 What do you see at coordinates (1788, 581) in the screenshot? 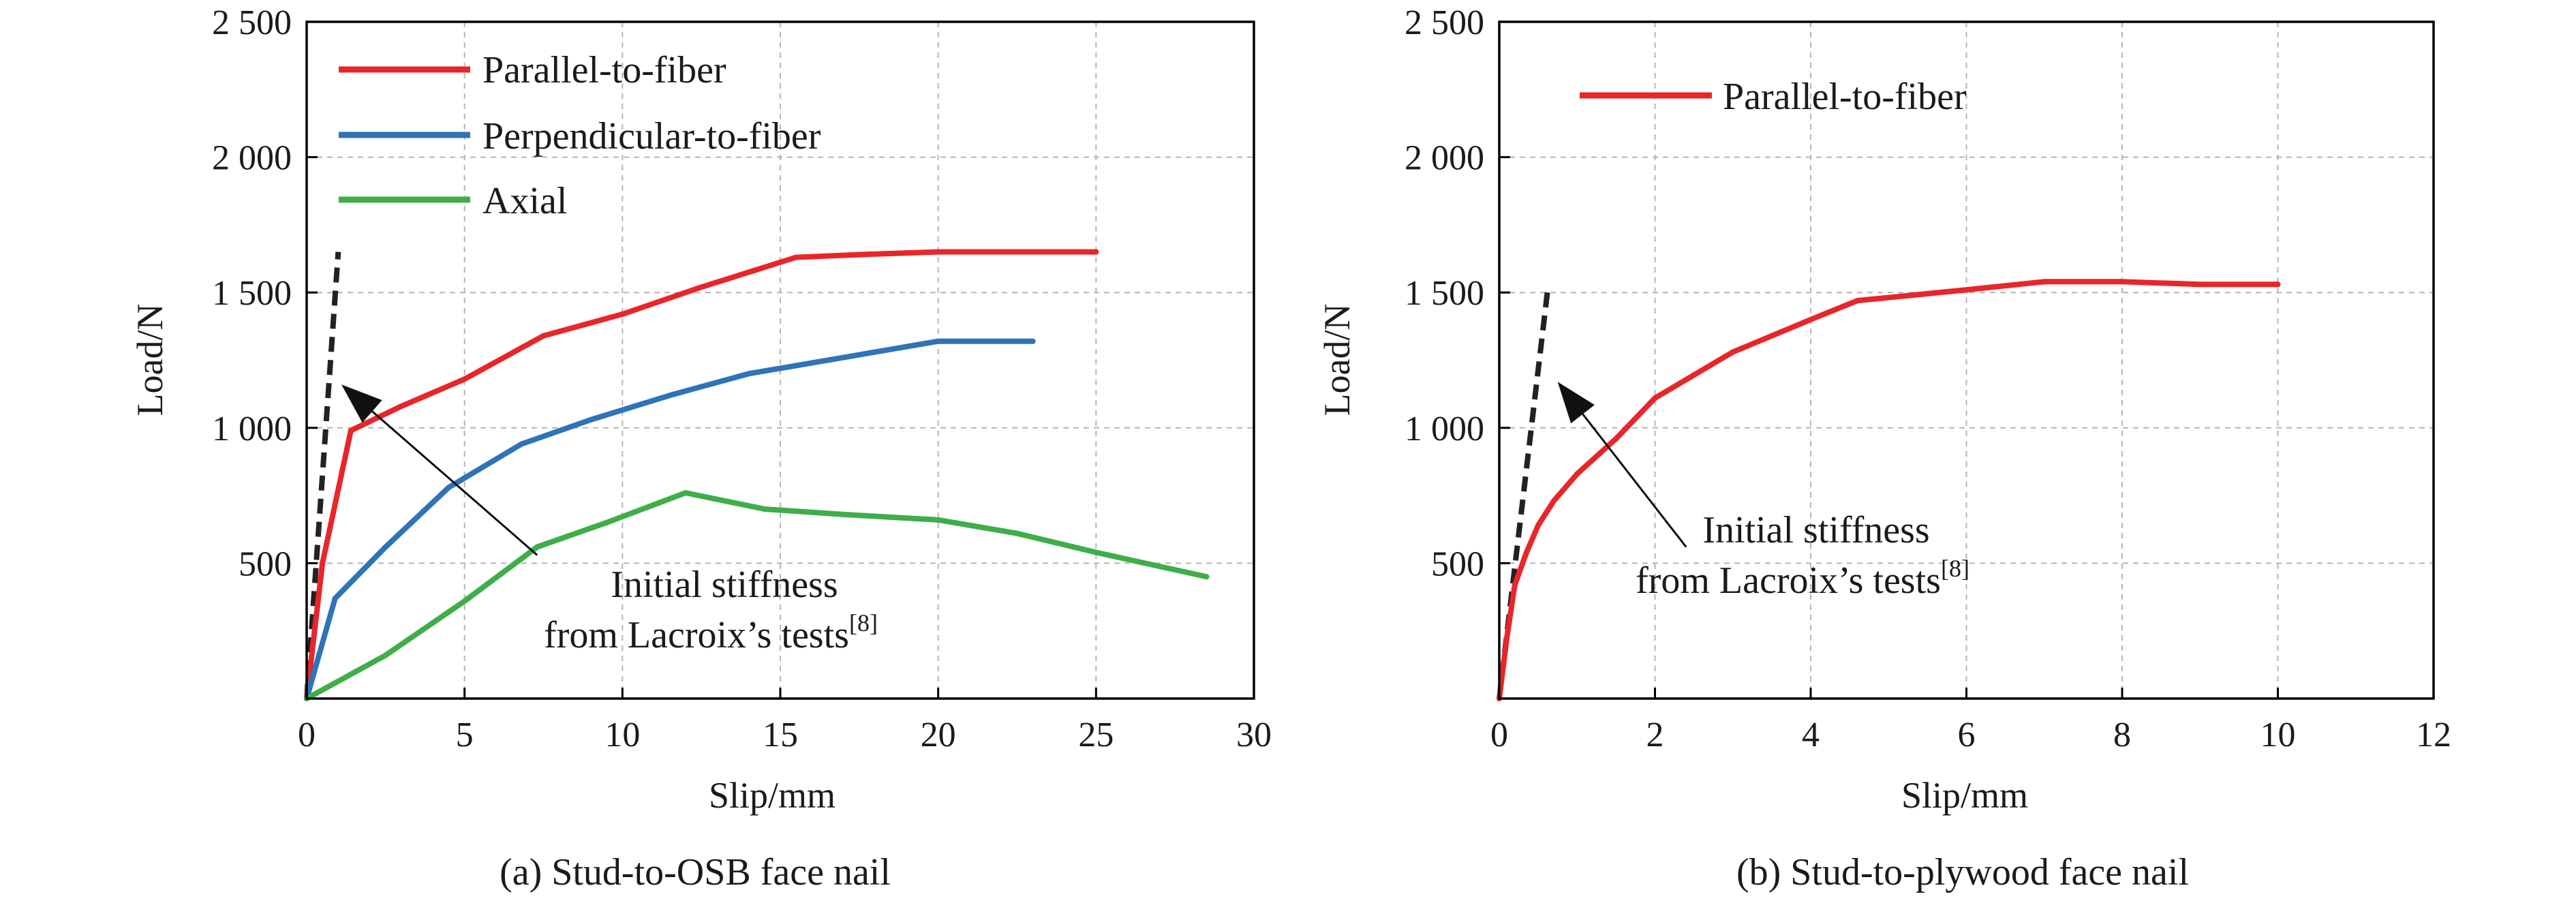
I see `annotation-line2-text-b: from Lacroix’s tests` at bounding box center [1788, 581].